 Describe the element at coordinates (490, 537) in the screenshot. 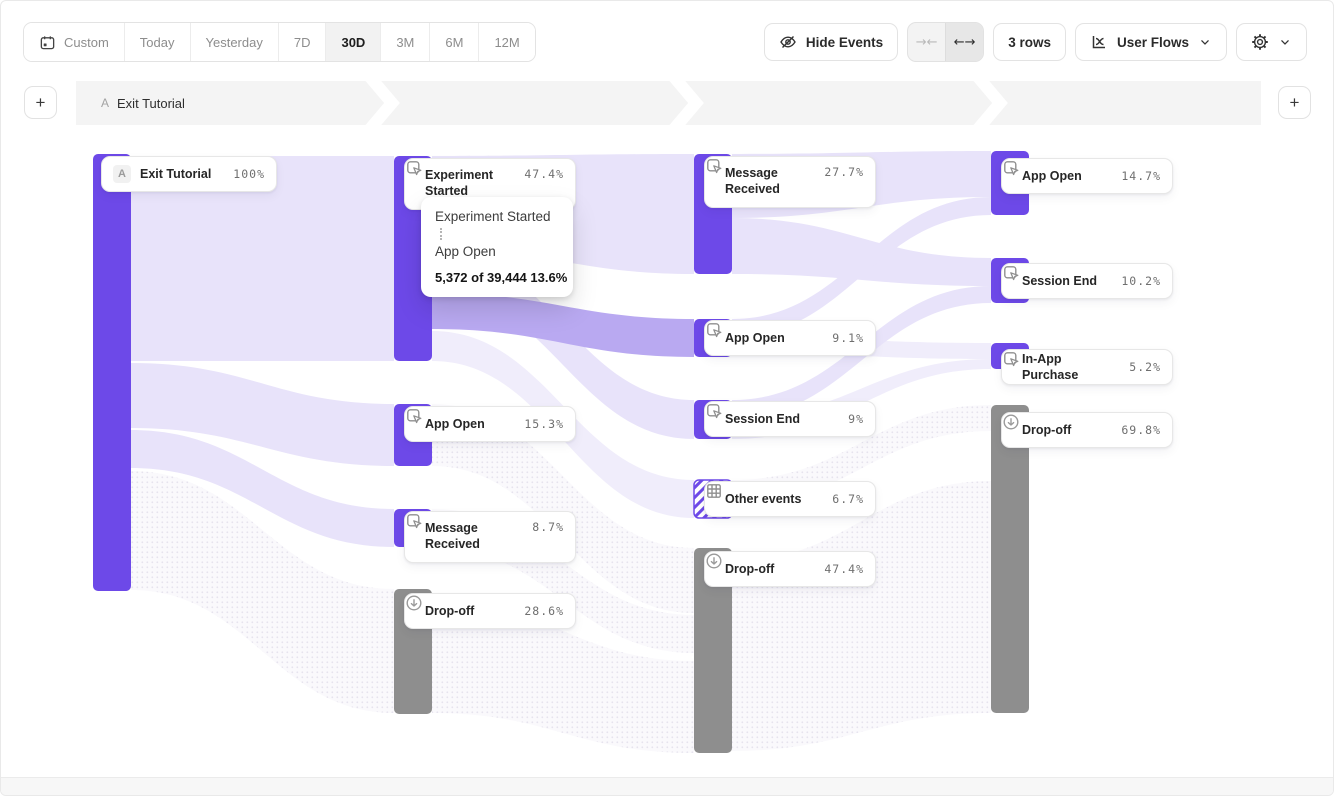

I see `node-card-message-received: Message Received 8.7%` at that location.